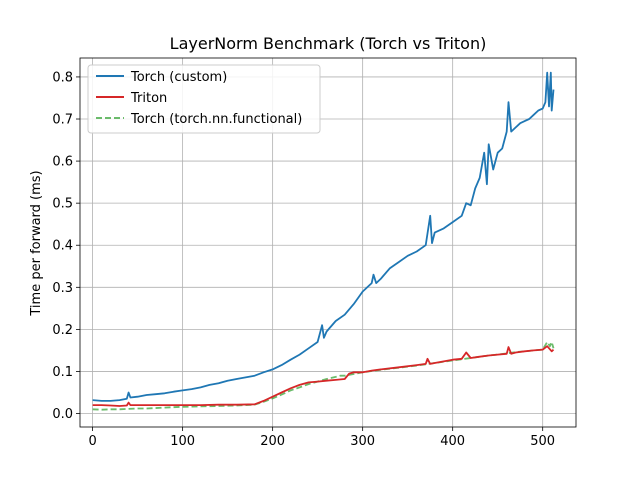 The image size is (640, 480). What do you see at coordinates (452, 441) in the screenshot?
I see `x-tick-label: 400` at bounding box center [452, 441].